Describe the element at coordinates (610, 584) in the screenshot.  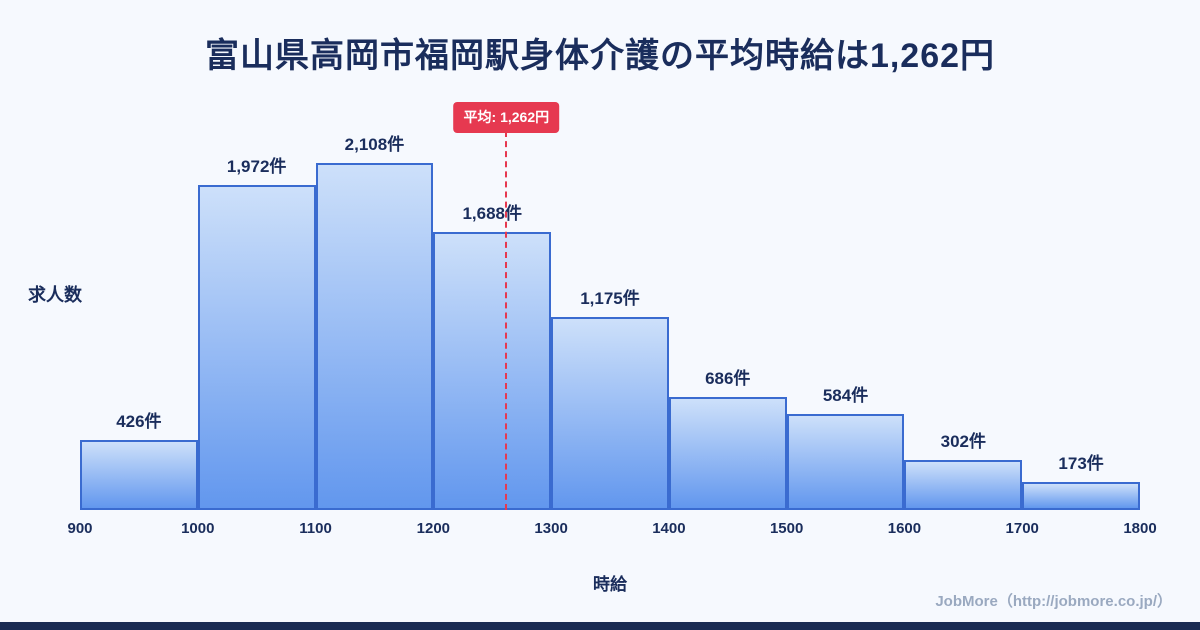
I see `x-axis-label: 時給` at that location.